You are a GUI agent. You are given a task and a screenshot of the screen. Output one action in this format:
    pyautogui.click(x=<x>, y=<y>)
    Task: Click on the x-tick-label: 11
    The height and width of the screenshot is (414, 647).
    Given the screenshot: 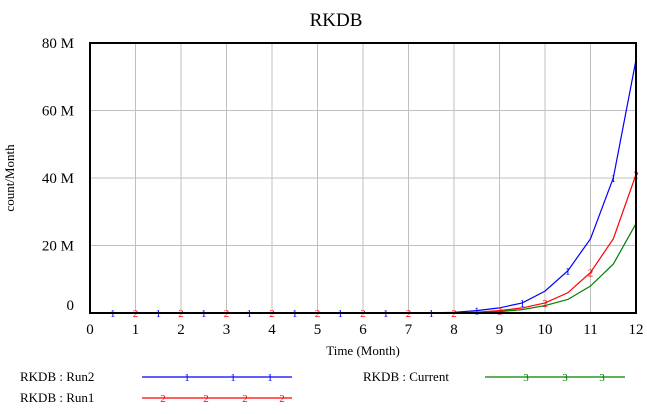 What is the action you would take?
    pyautogui.click(x=590, y=330)
    